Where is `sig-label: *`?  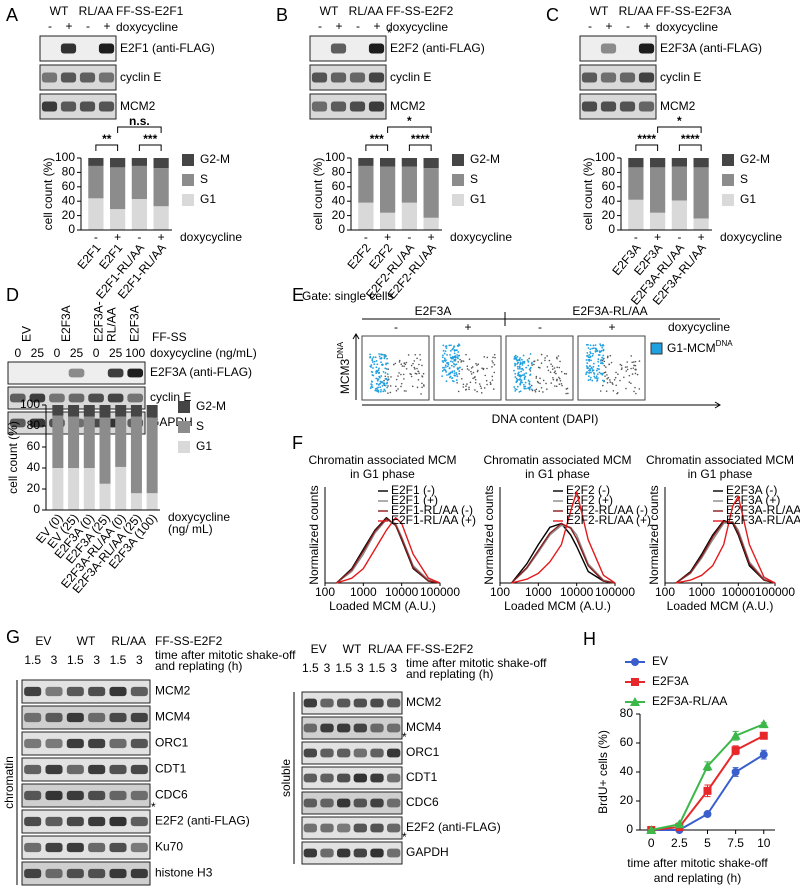
sig-label: * is located at coordinates (679, 121).